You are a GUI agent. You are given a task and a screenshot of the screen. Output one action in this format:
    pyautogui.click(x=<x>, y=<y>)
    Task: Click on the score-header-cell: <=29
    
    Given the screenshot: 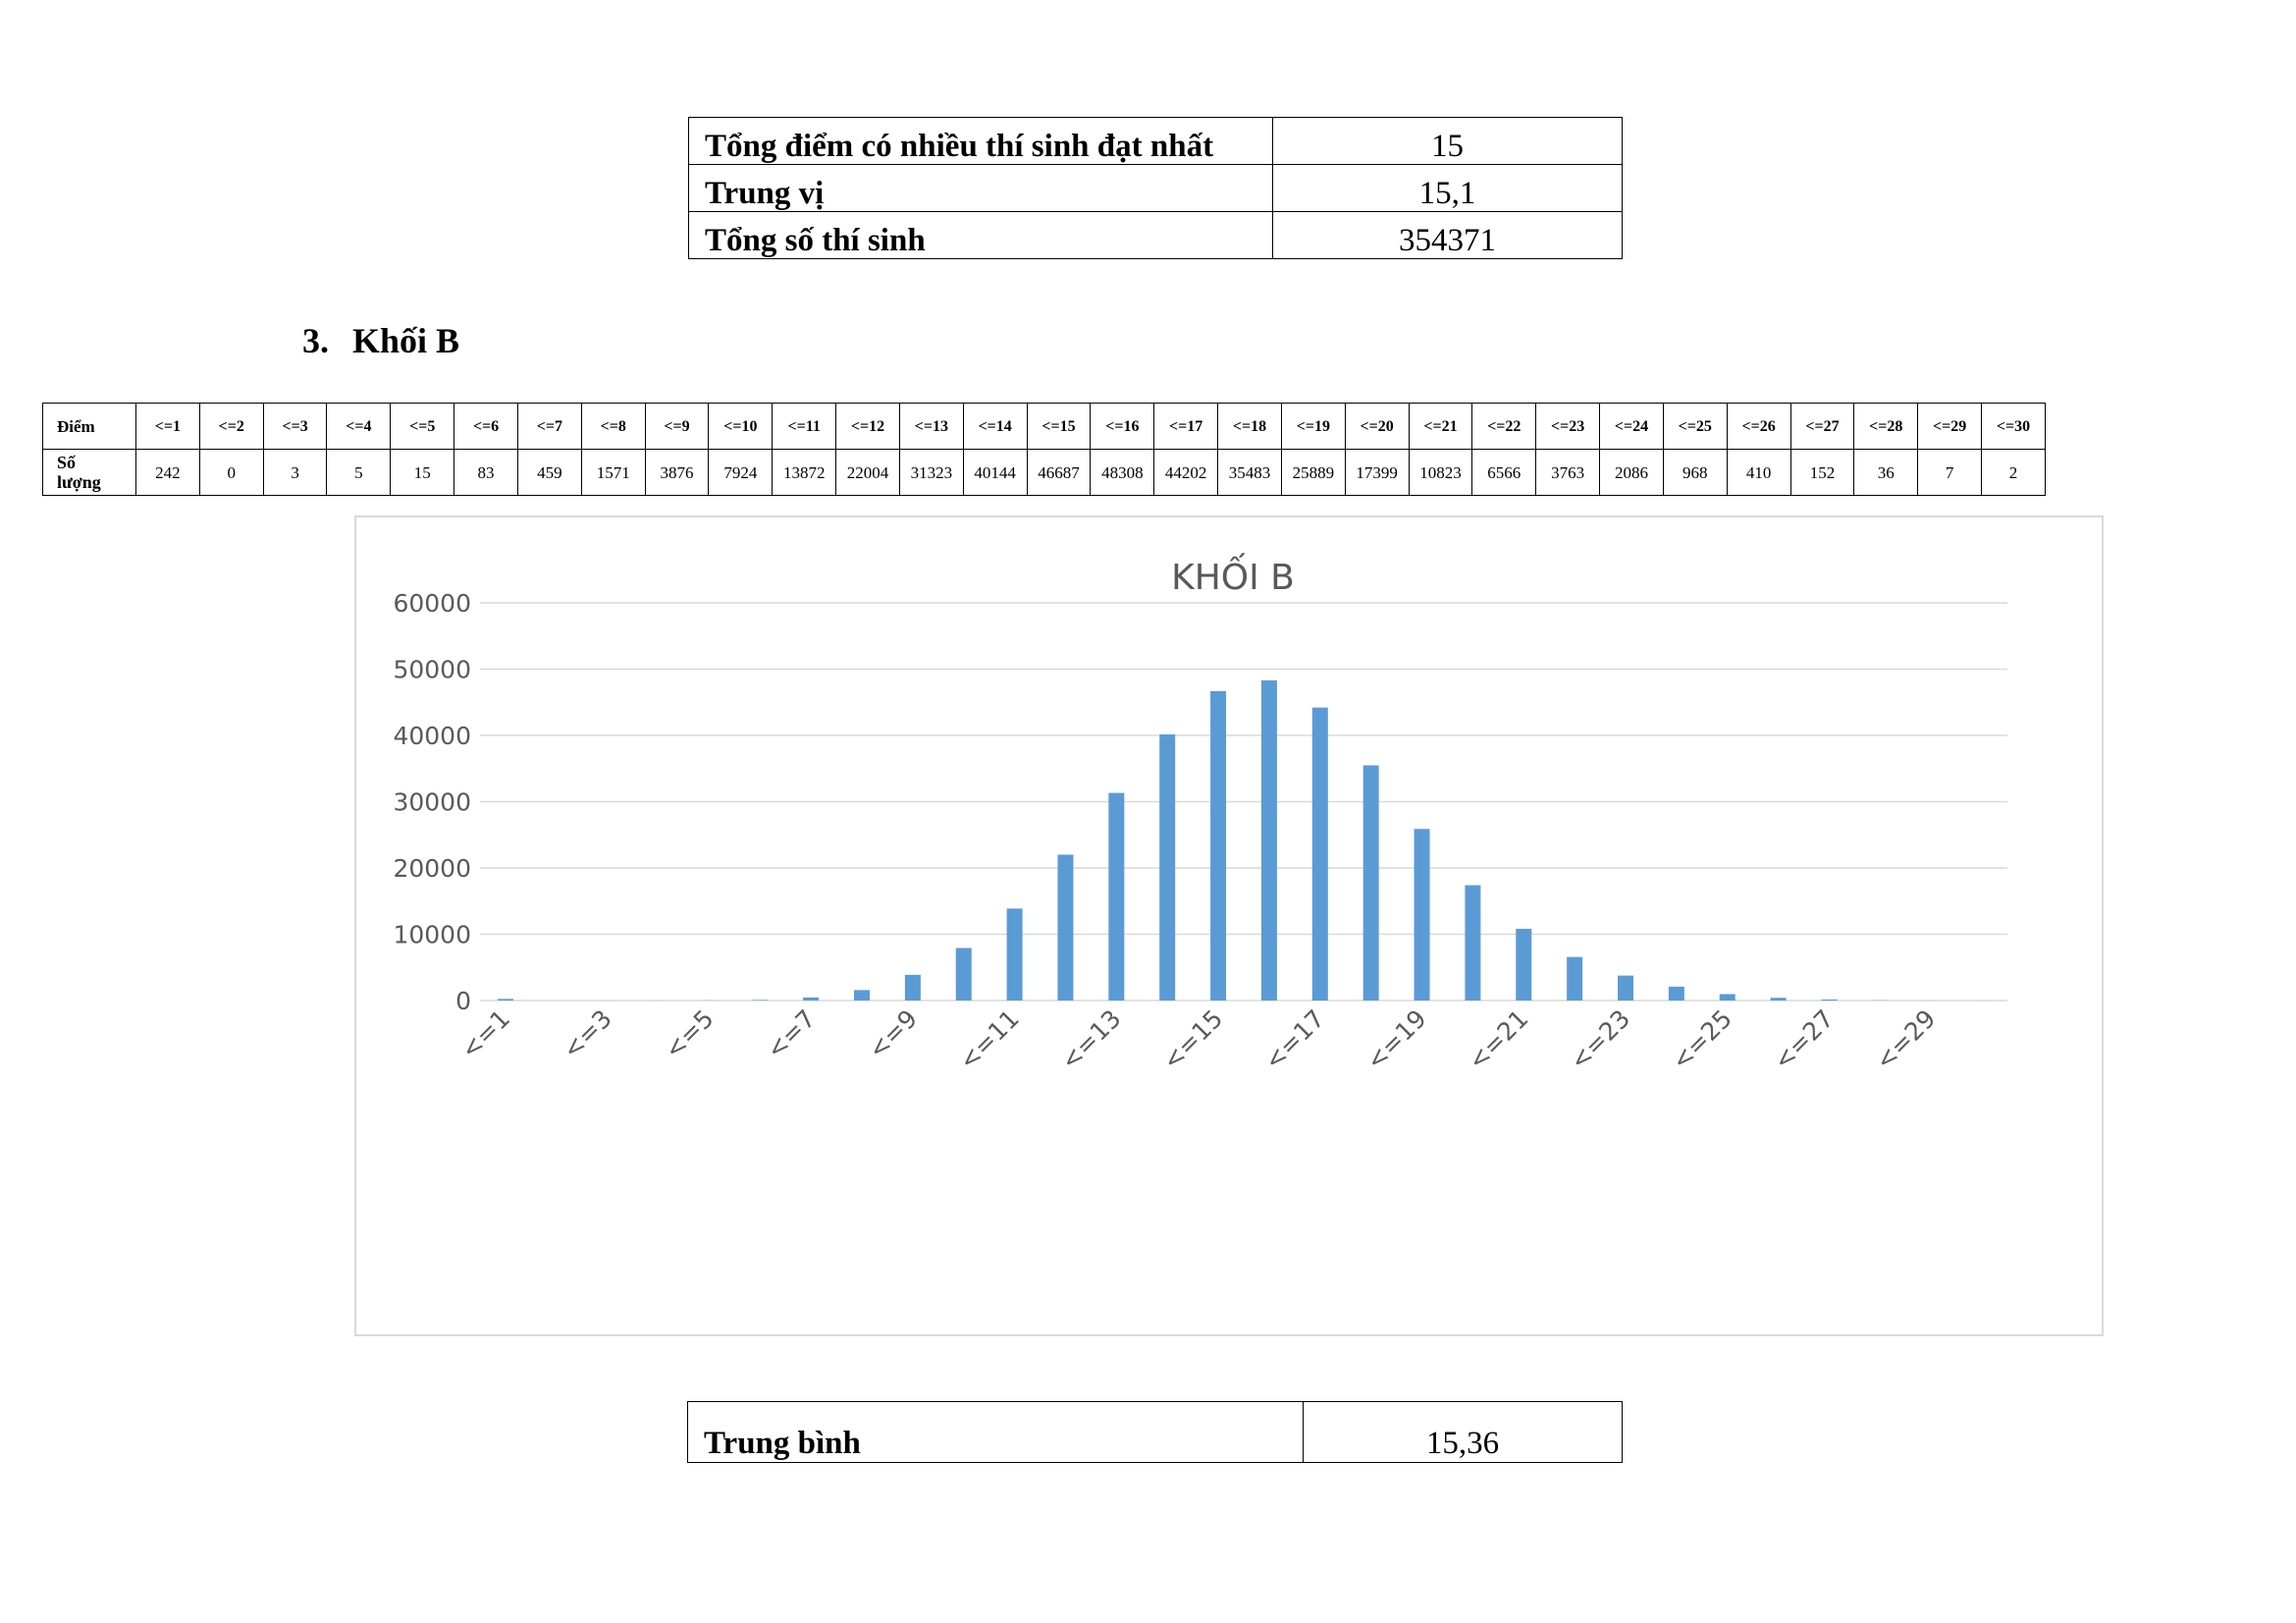 What is the action you would take?
    pyautogui.click(x=1950, y=427)
    